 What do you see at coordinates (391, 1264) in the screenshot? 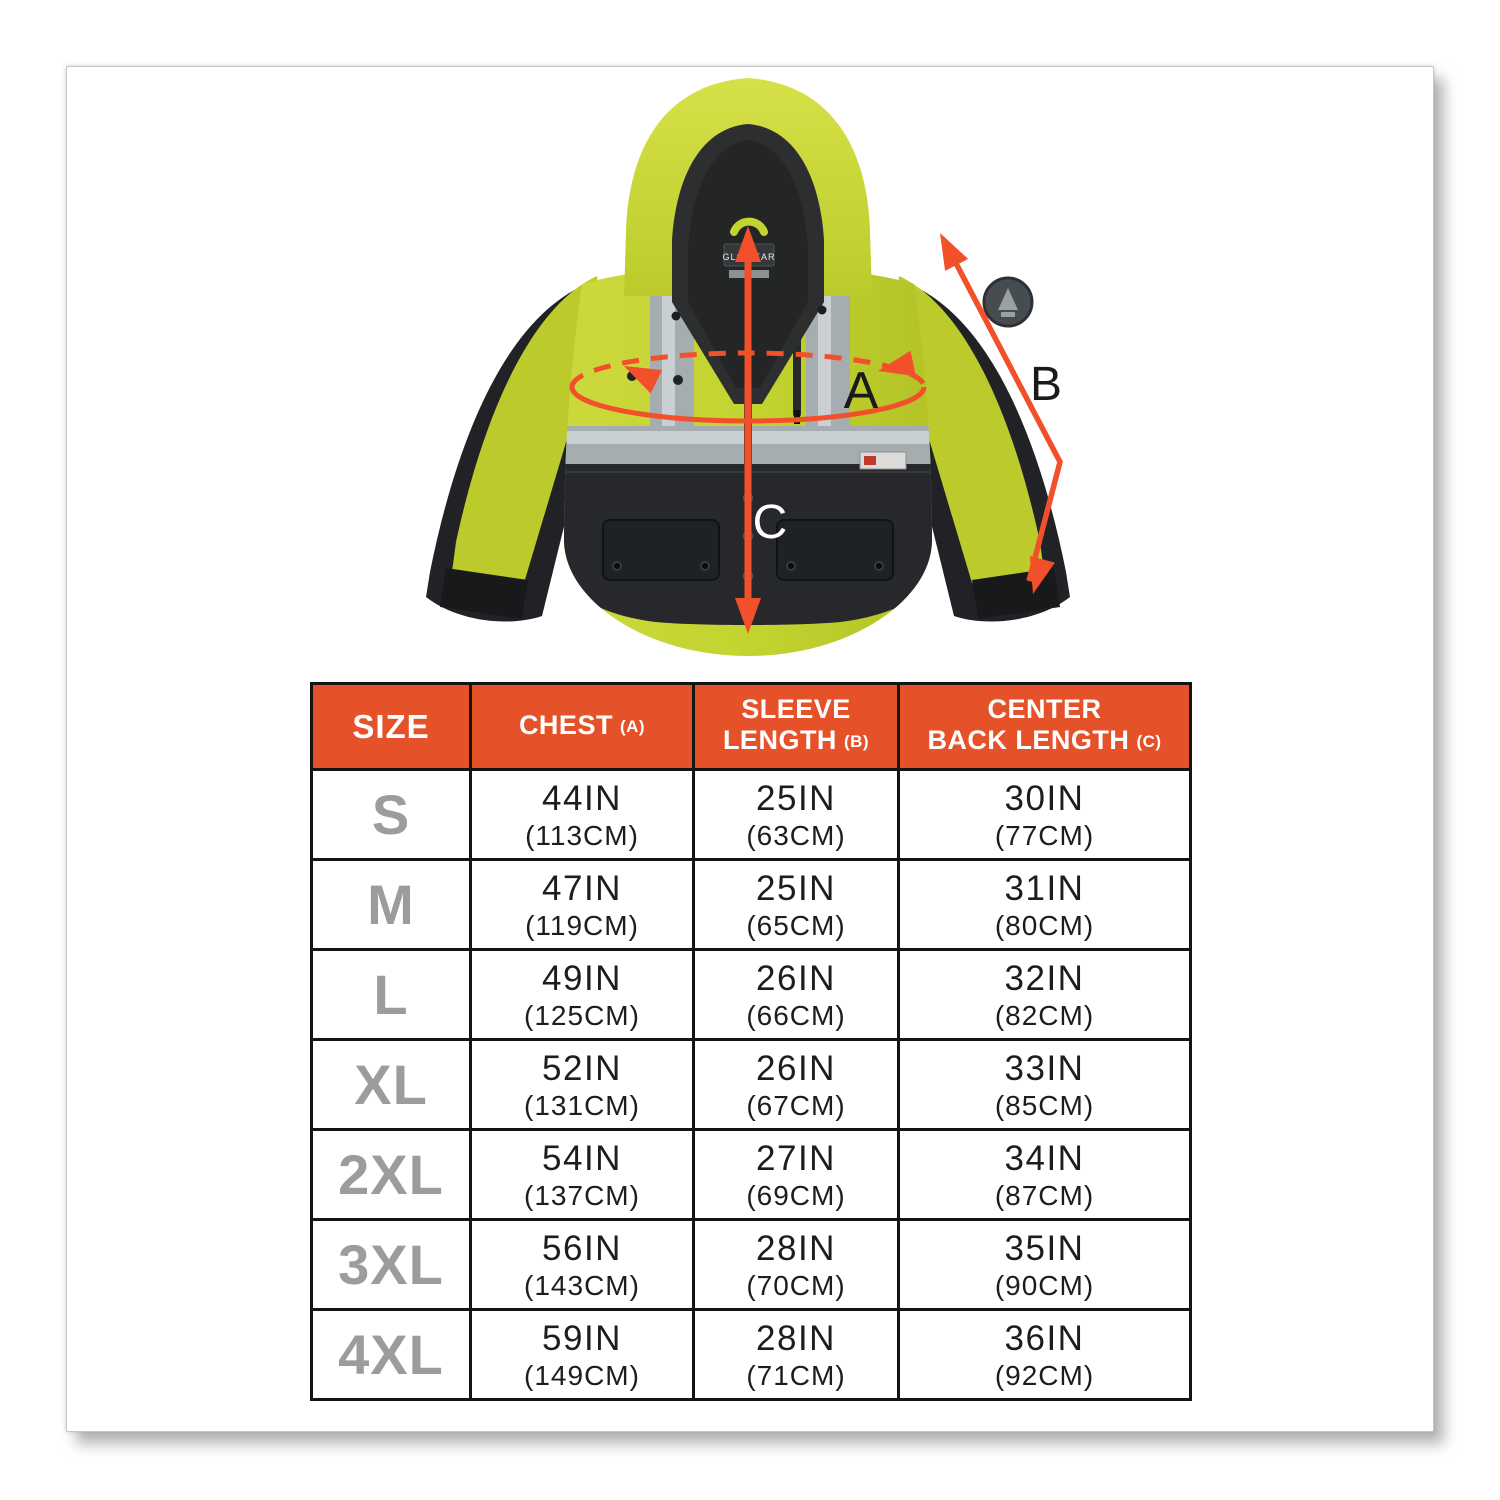
I see `cell-size: 3XL` at bounding box center [391, 1264].